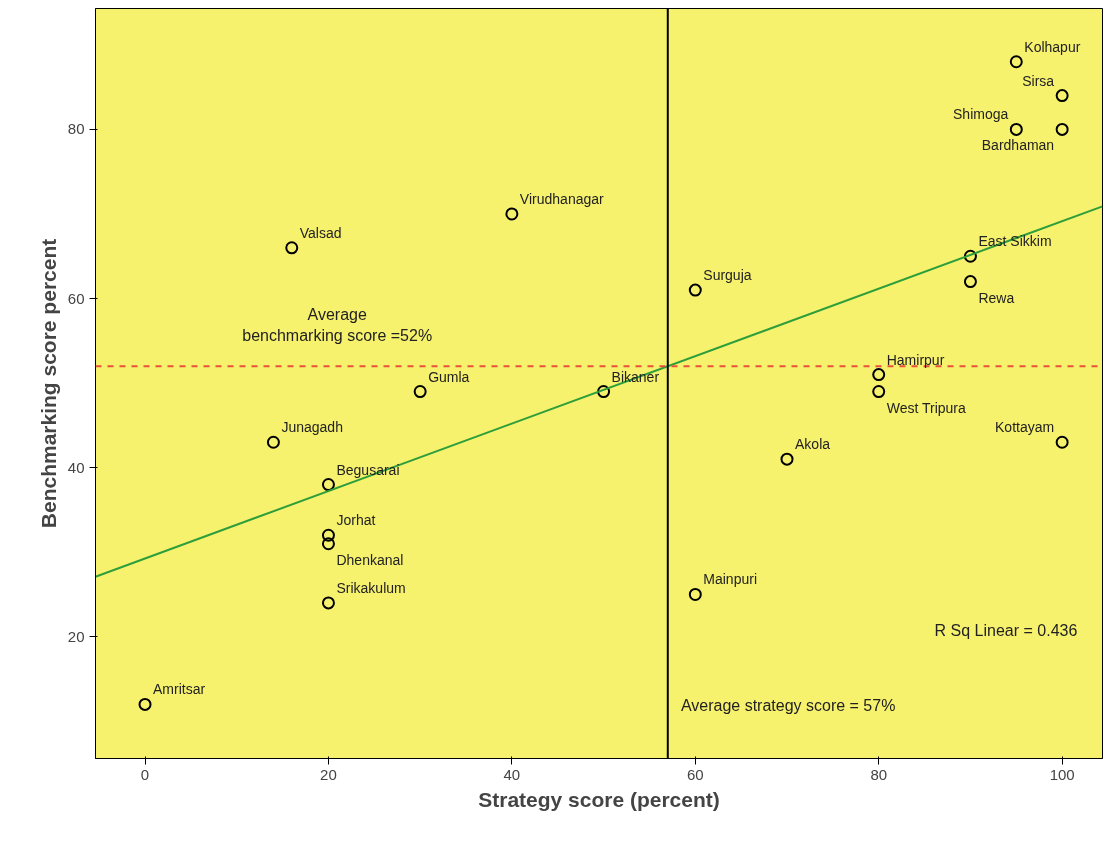 This screenshot has height=841, width=1113. What do you see at coordinates (356, 520) in the screenshot?
I see `data-label: Jorhat` at bounding box center [356, 520].